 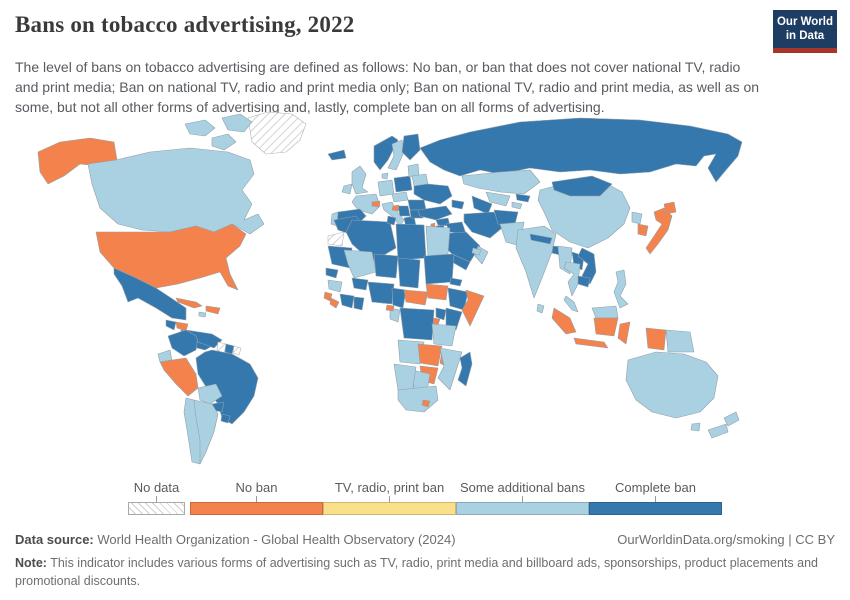 I want to click on region-lesotho, so click(x=426, y=403).